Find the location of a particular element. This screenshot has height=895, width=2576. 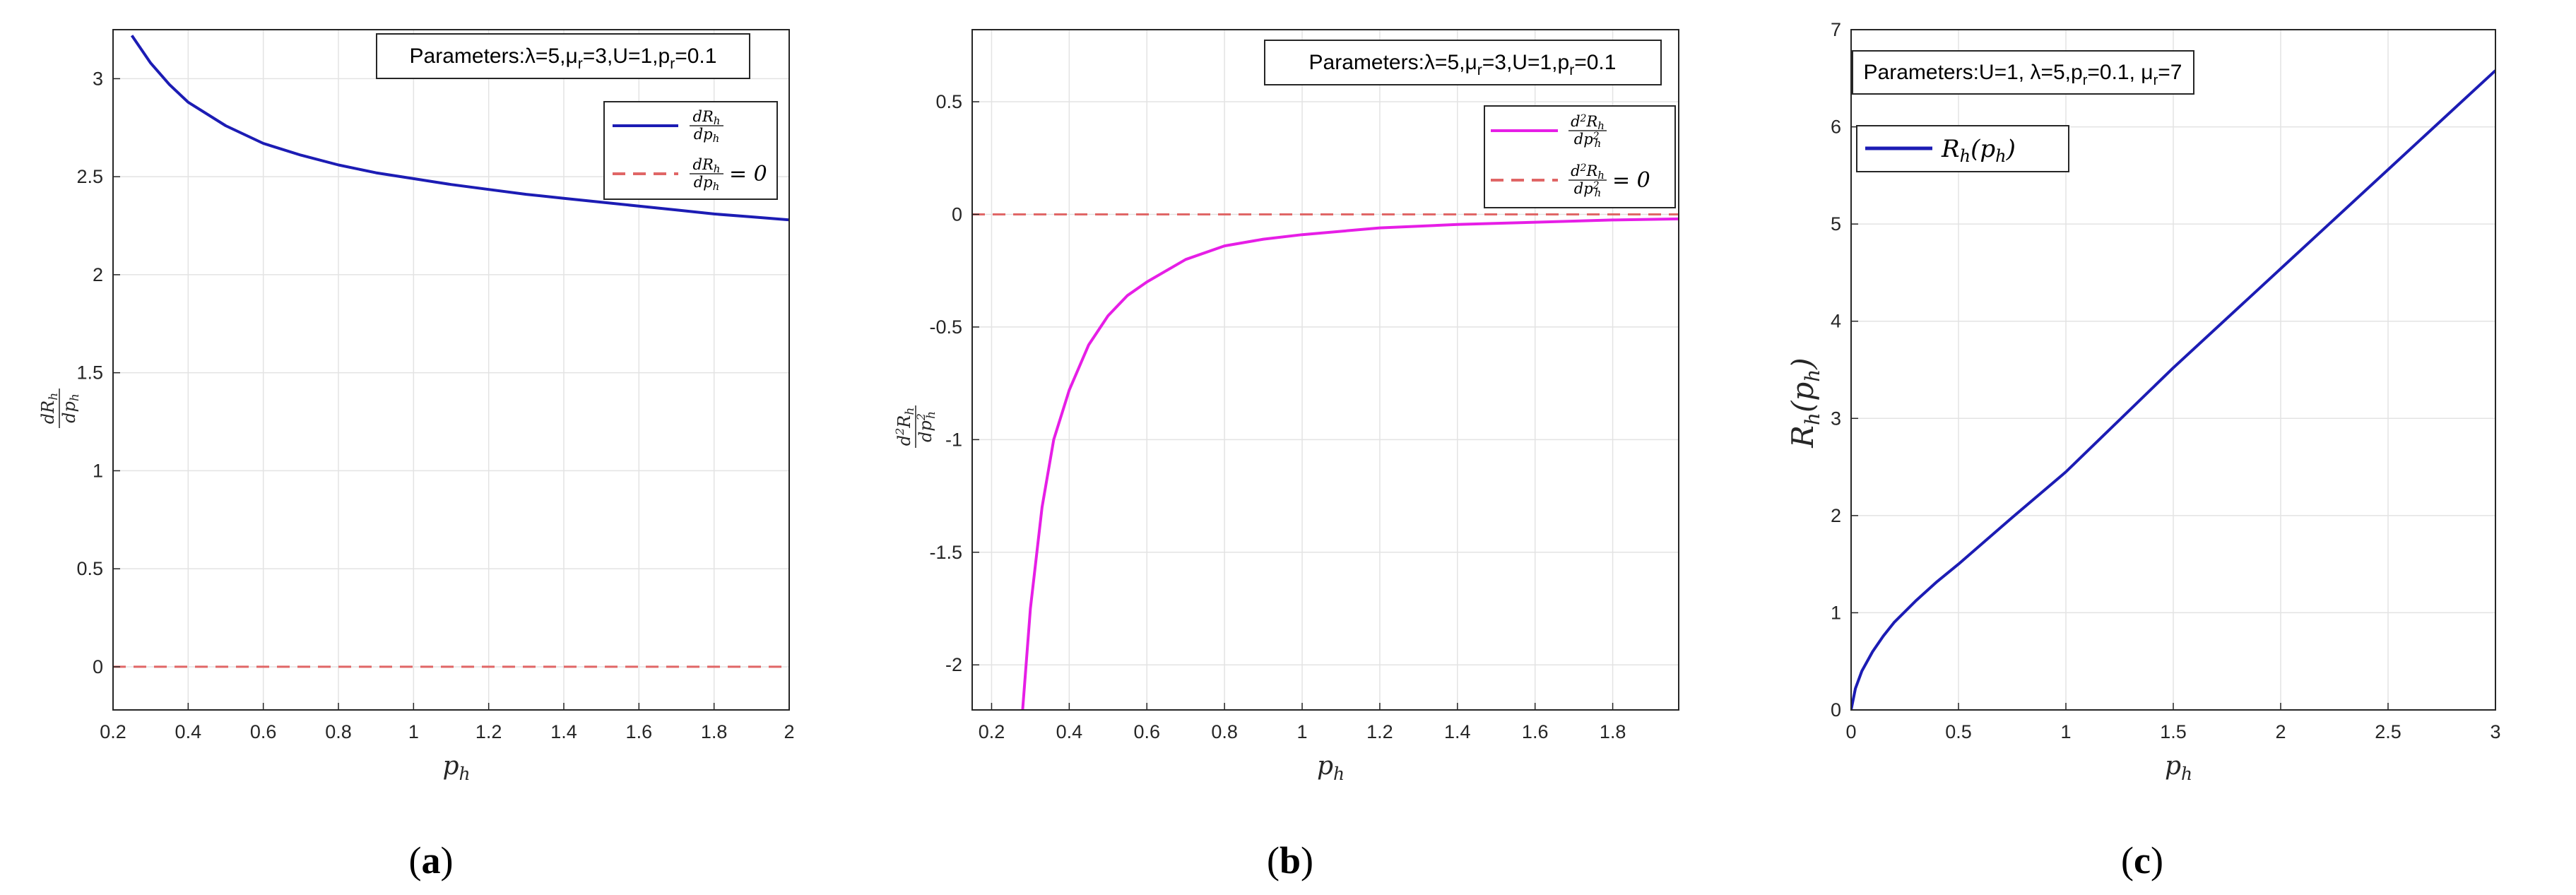

panel-c-legend: Rh(ph) is located at coordinates (1962, 149).